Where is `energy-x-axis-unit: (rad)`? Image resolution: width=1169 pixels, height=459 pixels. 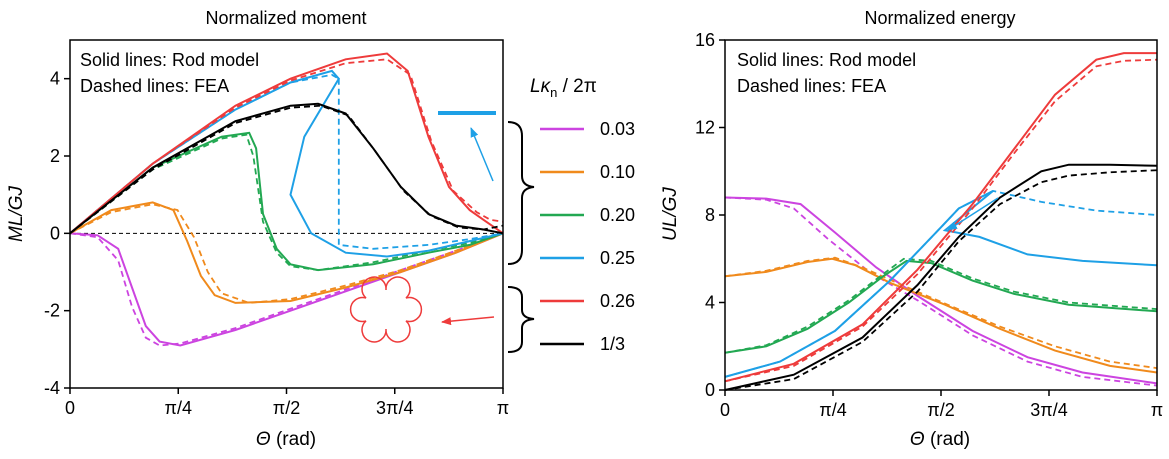 energy-x-axis-unit: (rad) is located at coordinates (947, 439).